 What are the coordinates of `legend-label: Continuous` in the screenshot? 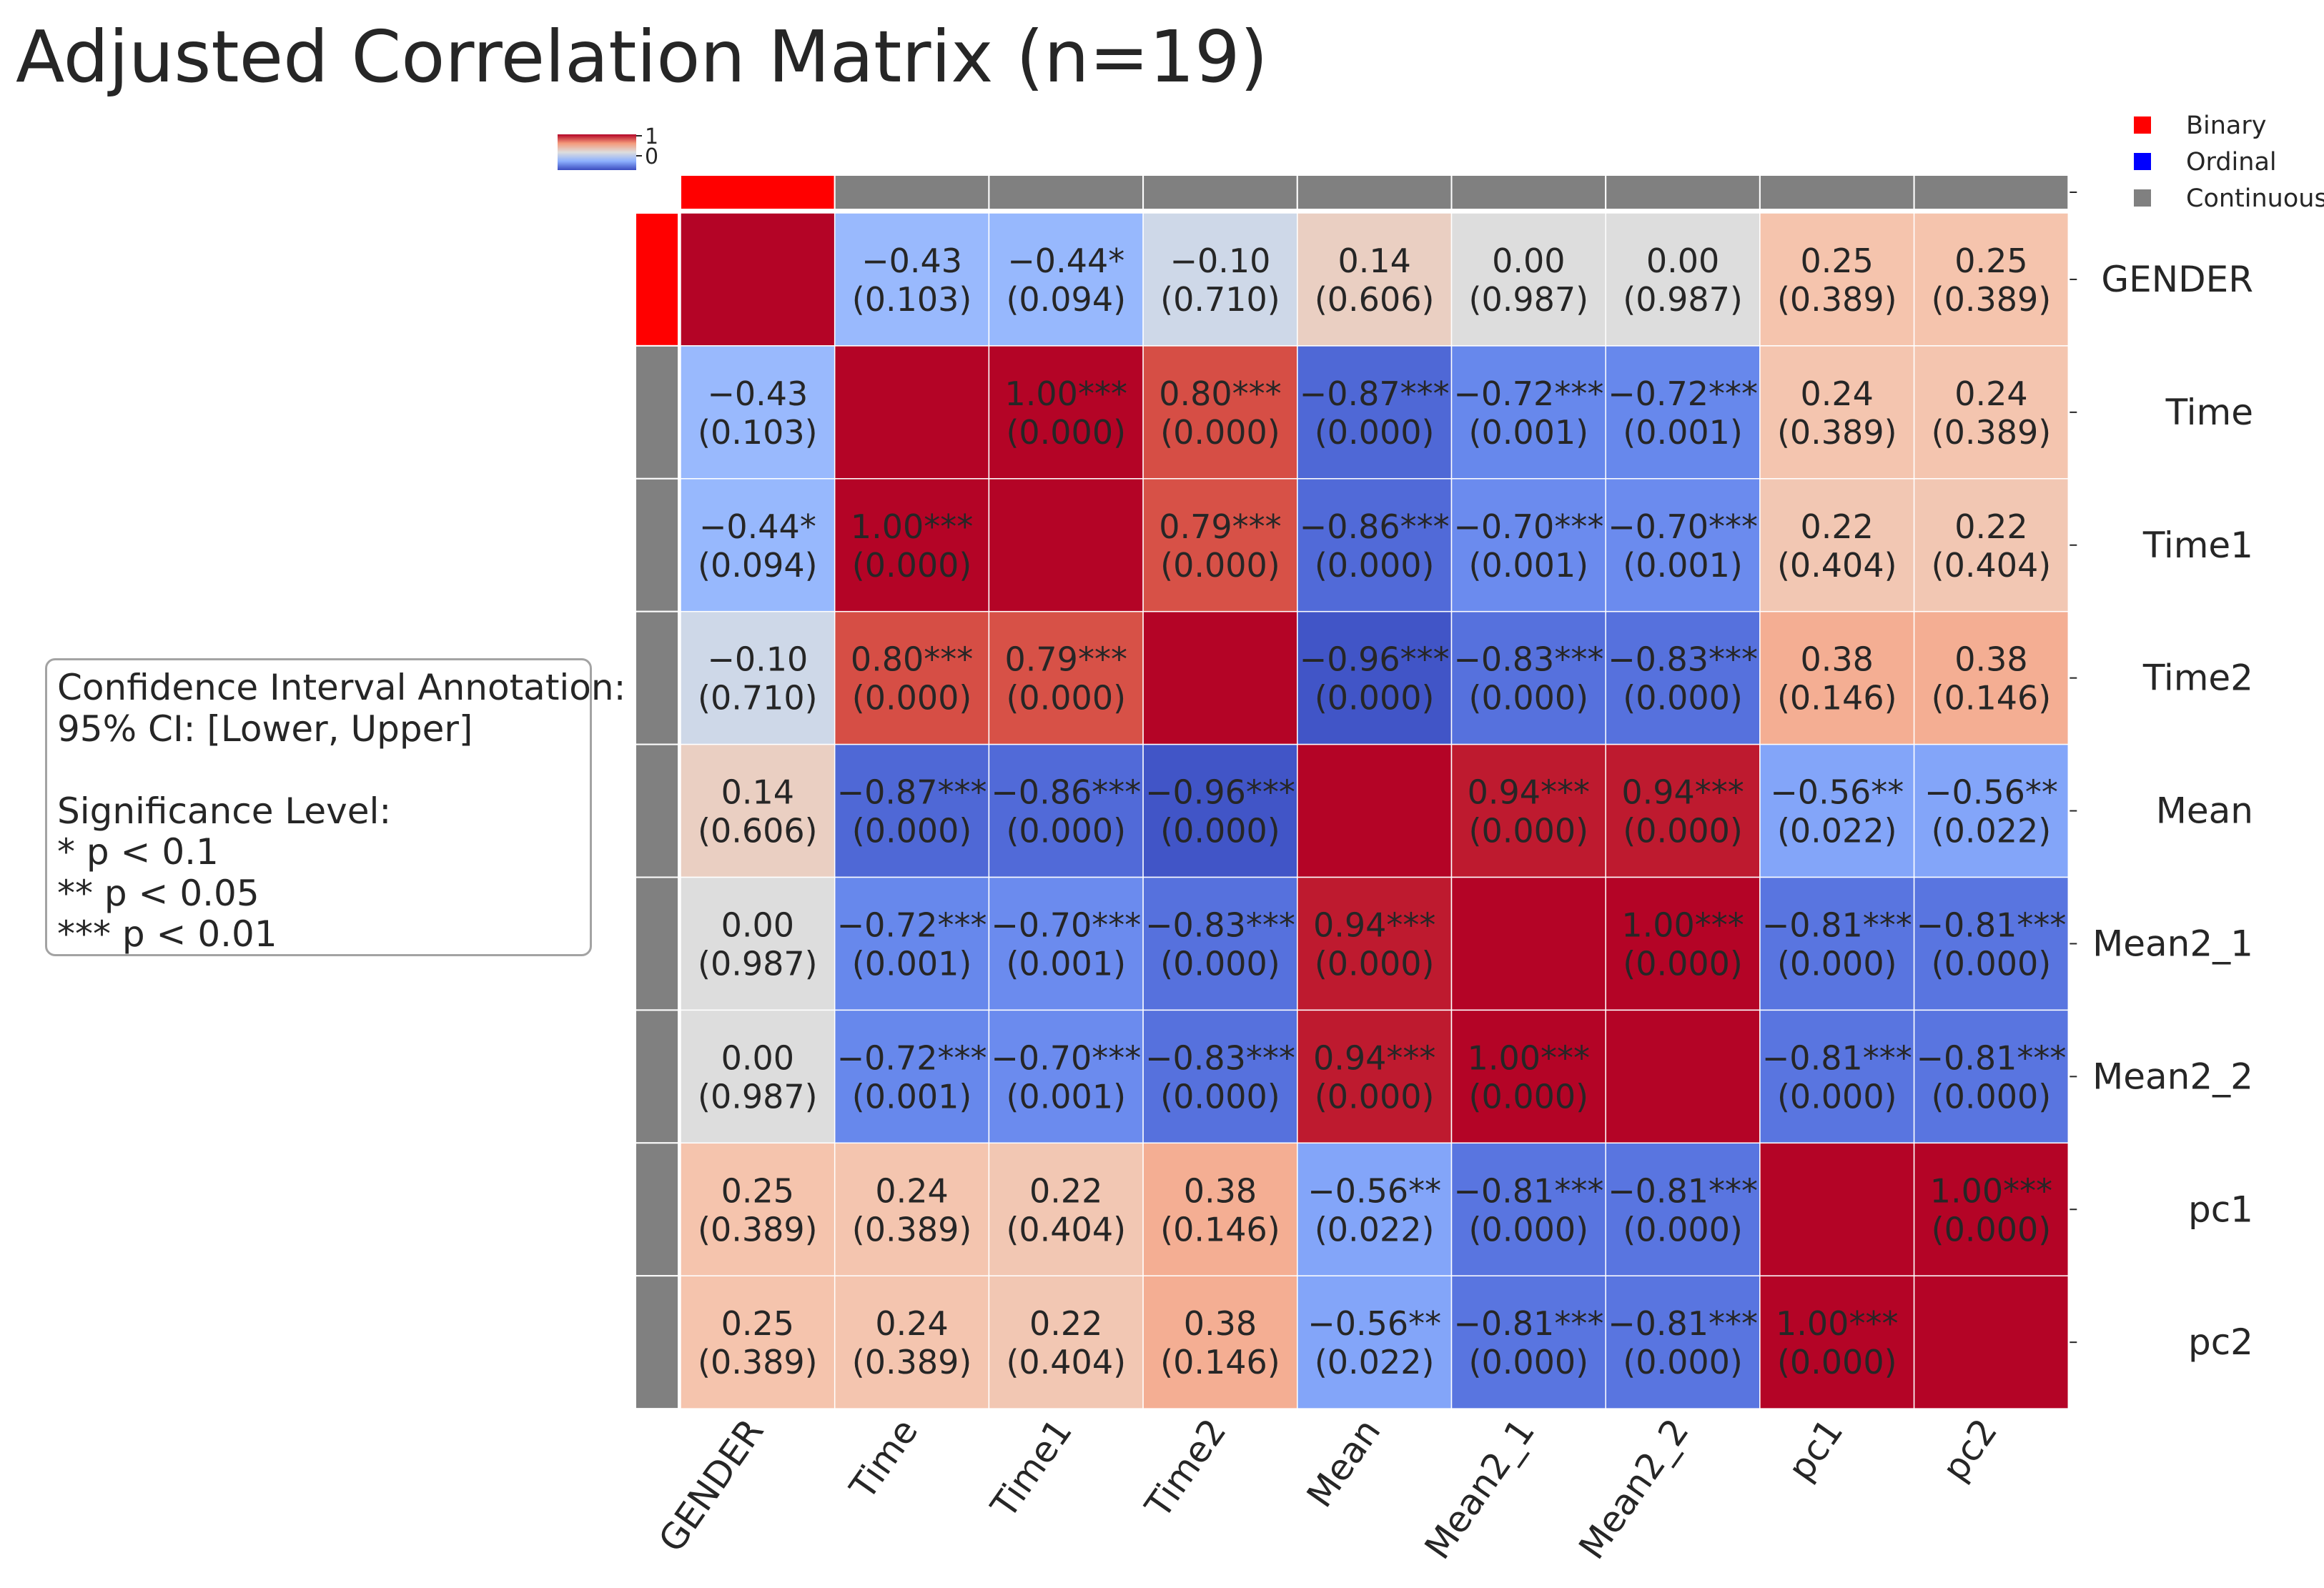 It's located at (2255, 198).